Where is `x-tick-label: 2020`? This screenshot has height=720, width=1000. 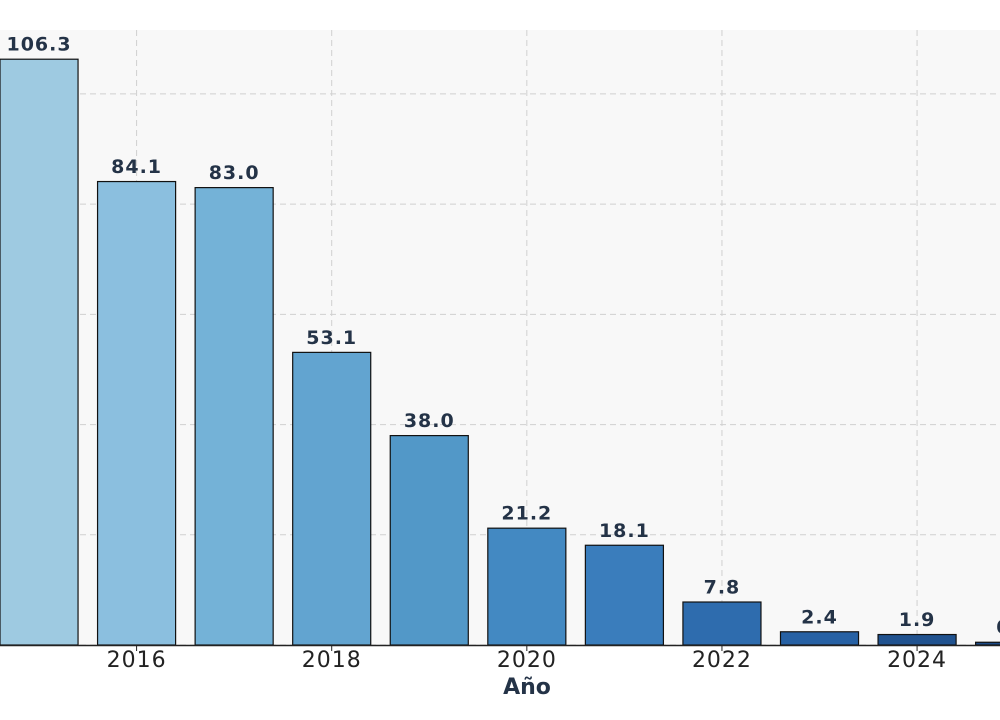
x-tick-label: 2020 is located at coordinates (527, 660).